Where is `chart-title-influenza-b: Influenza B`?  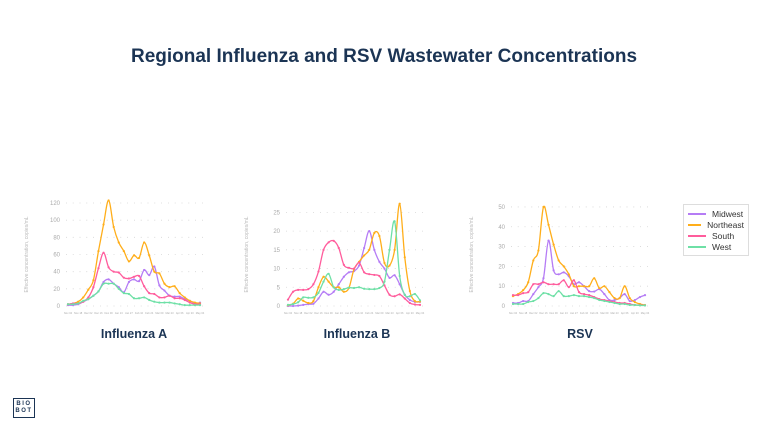 chart-title-influenza-b: Influenza B is located at coordinates (357, 334).